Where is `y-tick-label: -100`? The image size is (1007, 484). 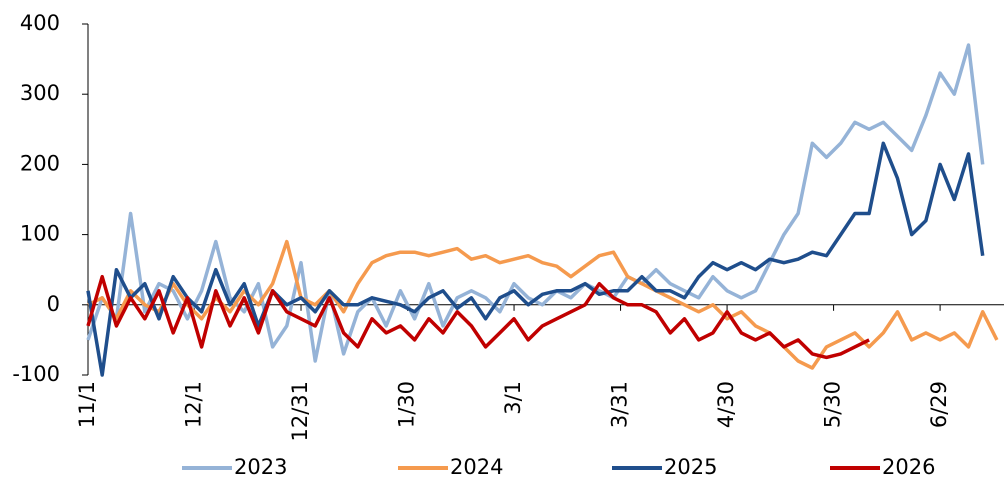
y-tick-label: -100 is located at coordinates (36, 374).